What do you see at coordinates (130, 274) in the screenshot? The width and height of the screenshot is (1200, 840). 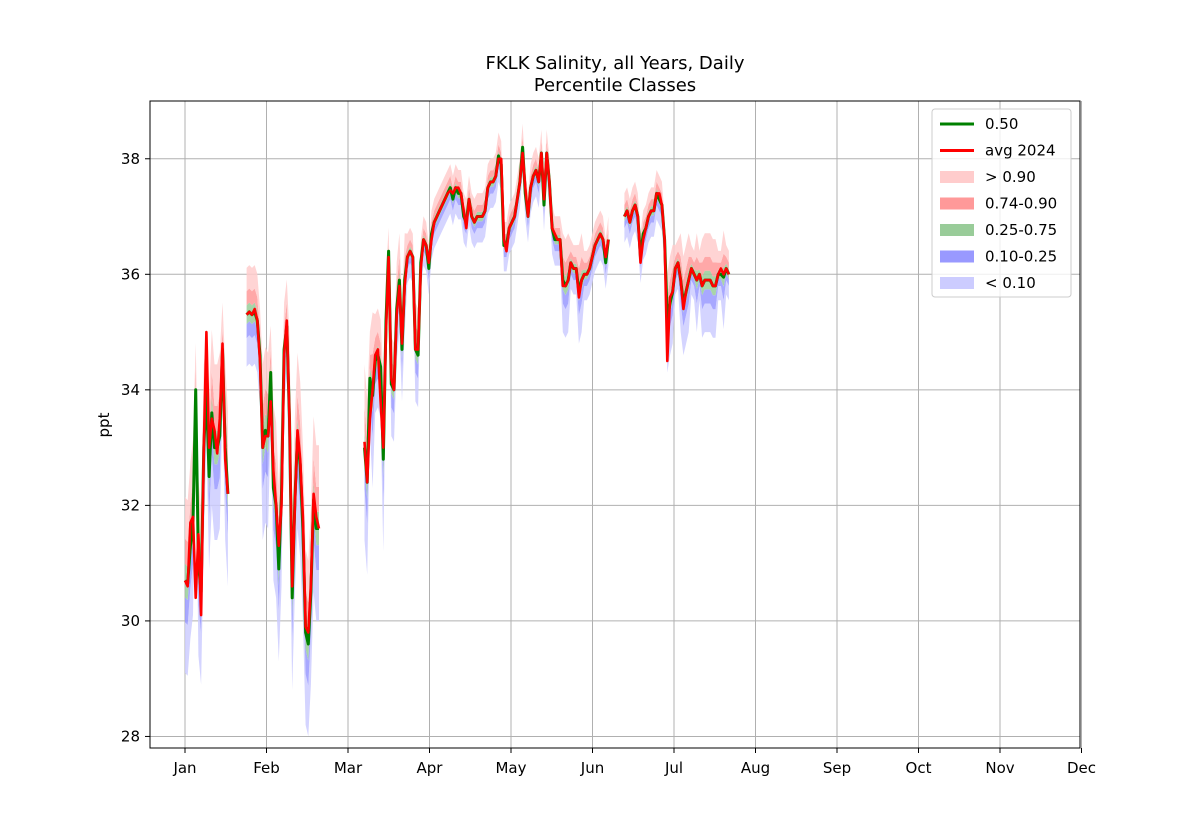 I see `y-tick-label: 36` at bounding box center [130, 274].